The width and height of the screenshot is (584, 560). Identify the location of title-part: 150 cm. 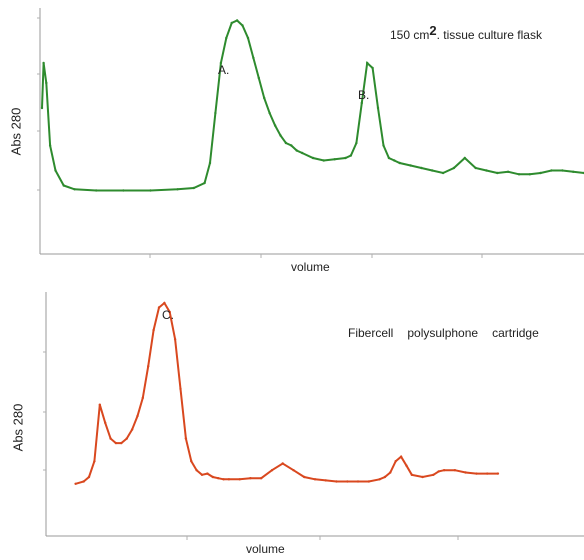
(410, 35).